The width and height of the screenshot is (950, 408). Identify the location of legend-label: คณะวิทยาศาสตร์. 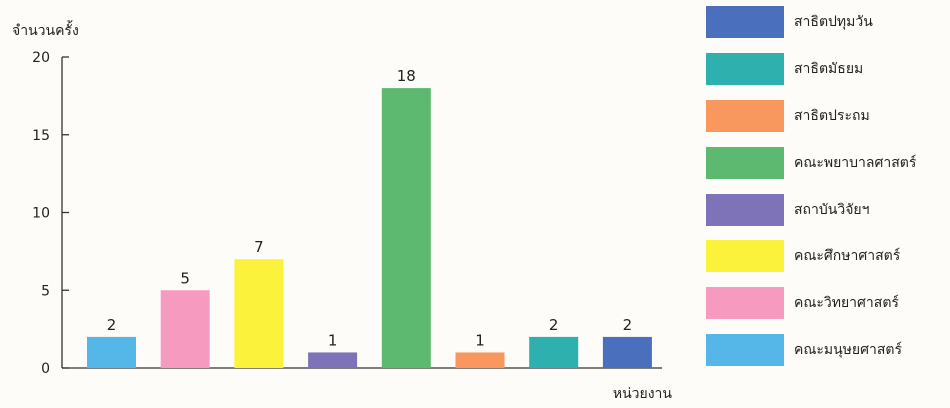
(846, 303).